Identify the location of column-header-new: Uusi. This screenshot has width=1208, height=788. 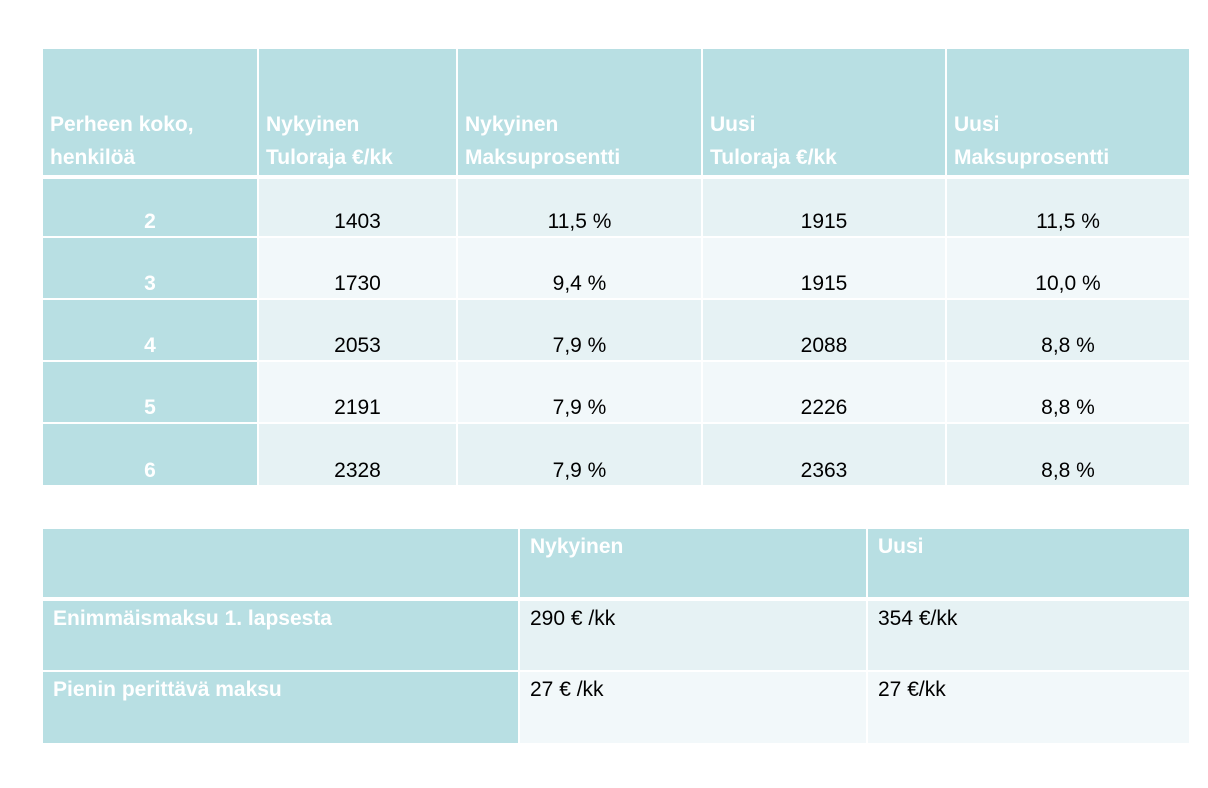
(1027, 565).